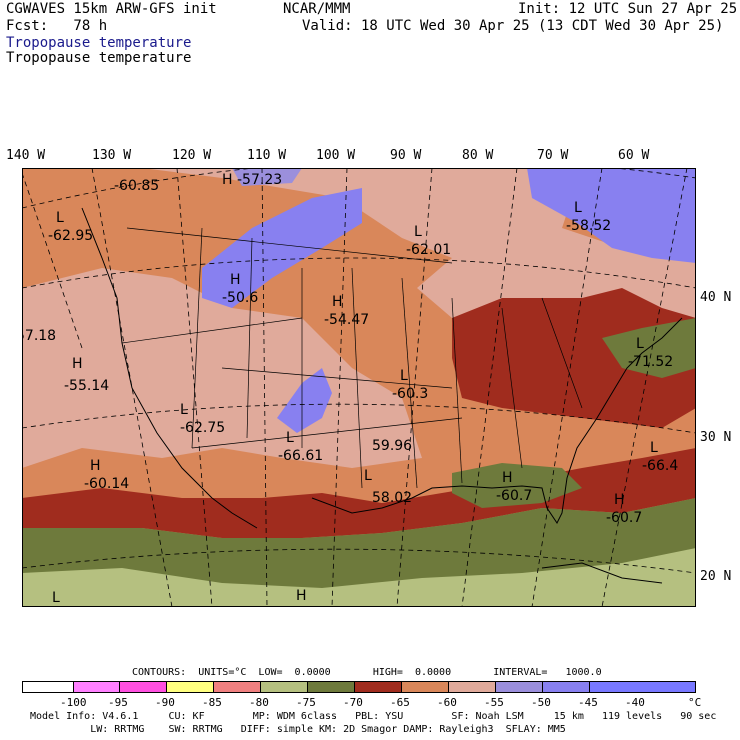 This screenshot has height=740, width=740. What do you see at coordinates (304, 400) in the screenshot?
I see `shade-region-50-45-texas` at bounding box center [304, 400].